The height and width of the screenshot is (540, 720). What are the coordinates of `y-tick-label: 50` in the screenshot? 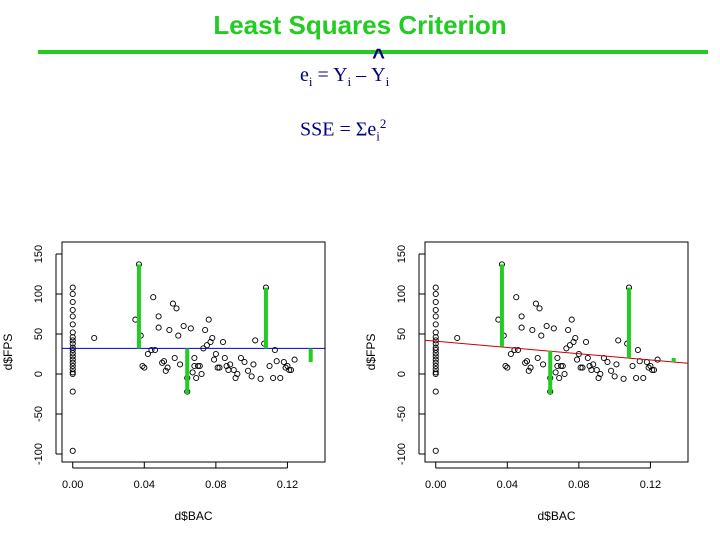 It's located at (402, 334).